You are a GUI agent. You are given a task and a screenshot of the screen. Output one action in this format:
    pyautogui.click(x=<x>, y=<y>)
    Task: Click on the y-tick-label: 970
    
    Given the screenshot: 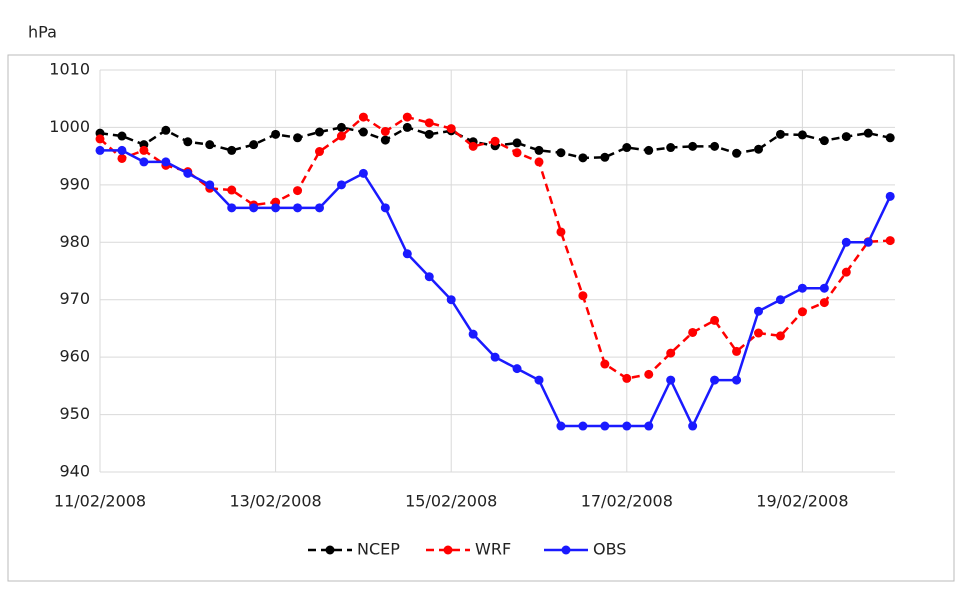 What is the action you would take?
    pyautogui.click(x=74, y=298)
    